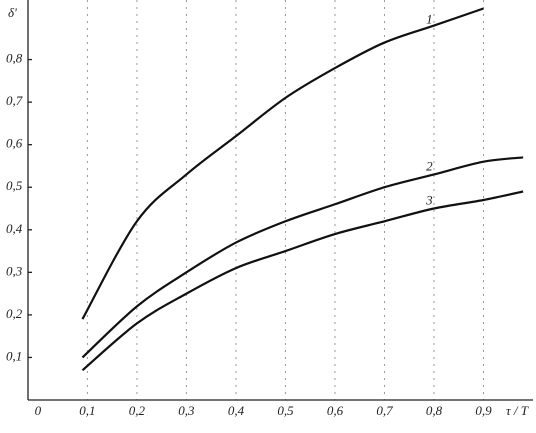 The width and height of the screenshot is (536, 433). Describe the element at coordinates (335, 410) in the screenshot. I see `x-tick-label: 0,6` at that location.